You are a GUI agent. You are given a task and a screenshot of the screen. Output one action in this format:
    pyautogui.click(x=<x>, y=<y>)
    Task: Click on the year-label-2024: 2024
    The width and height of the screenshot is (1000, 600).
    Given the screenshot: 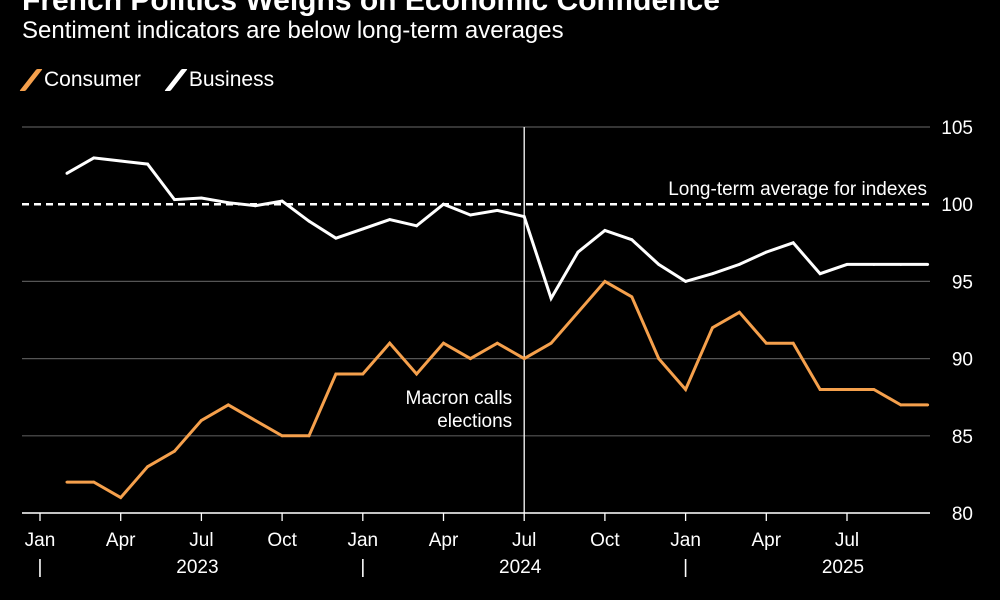 What is the action you would take?
    pyautogui.click(x=520, y=567)
    